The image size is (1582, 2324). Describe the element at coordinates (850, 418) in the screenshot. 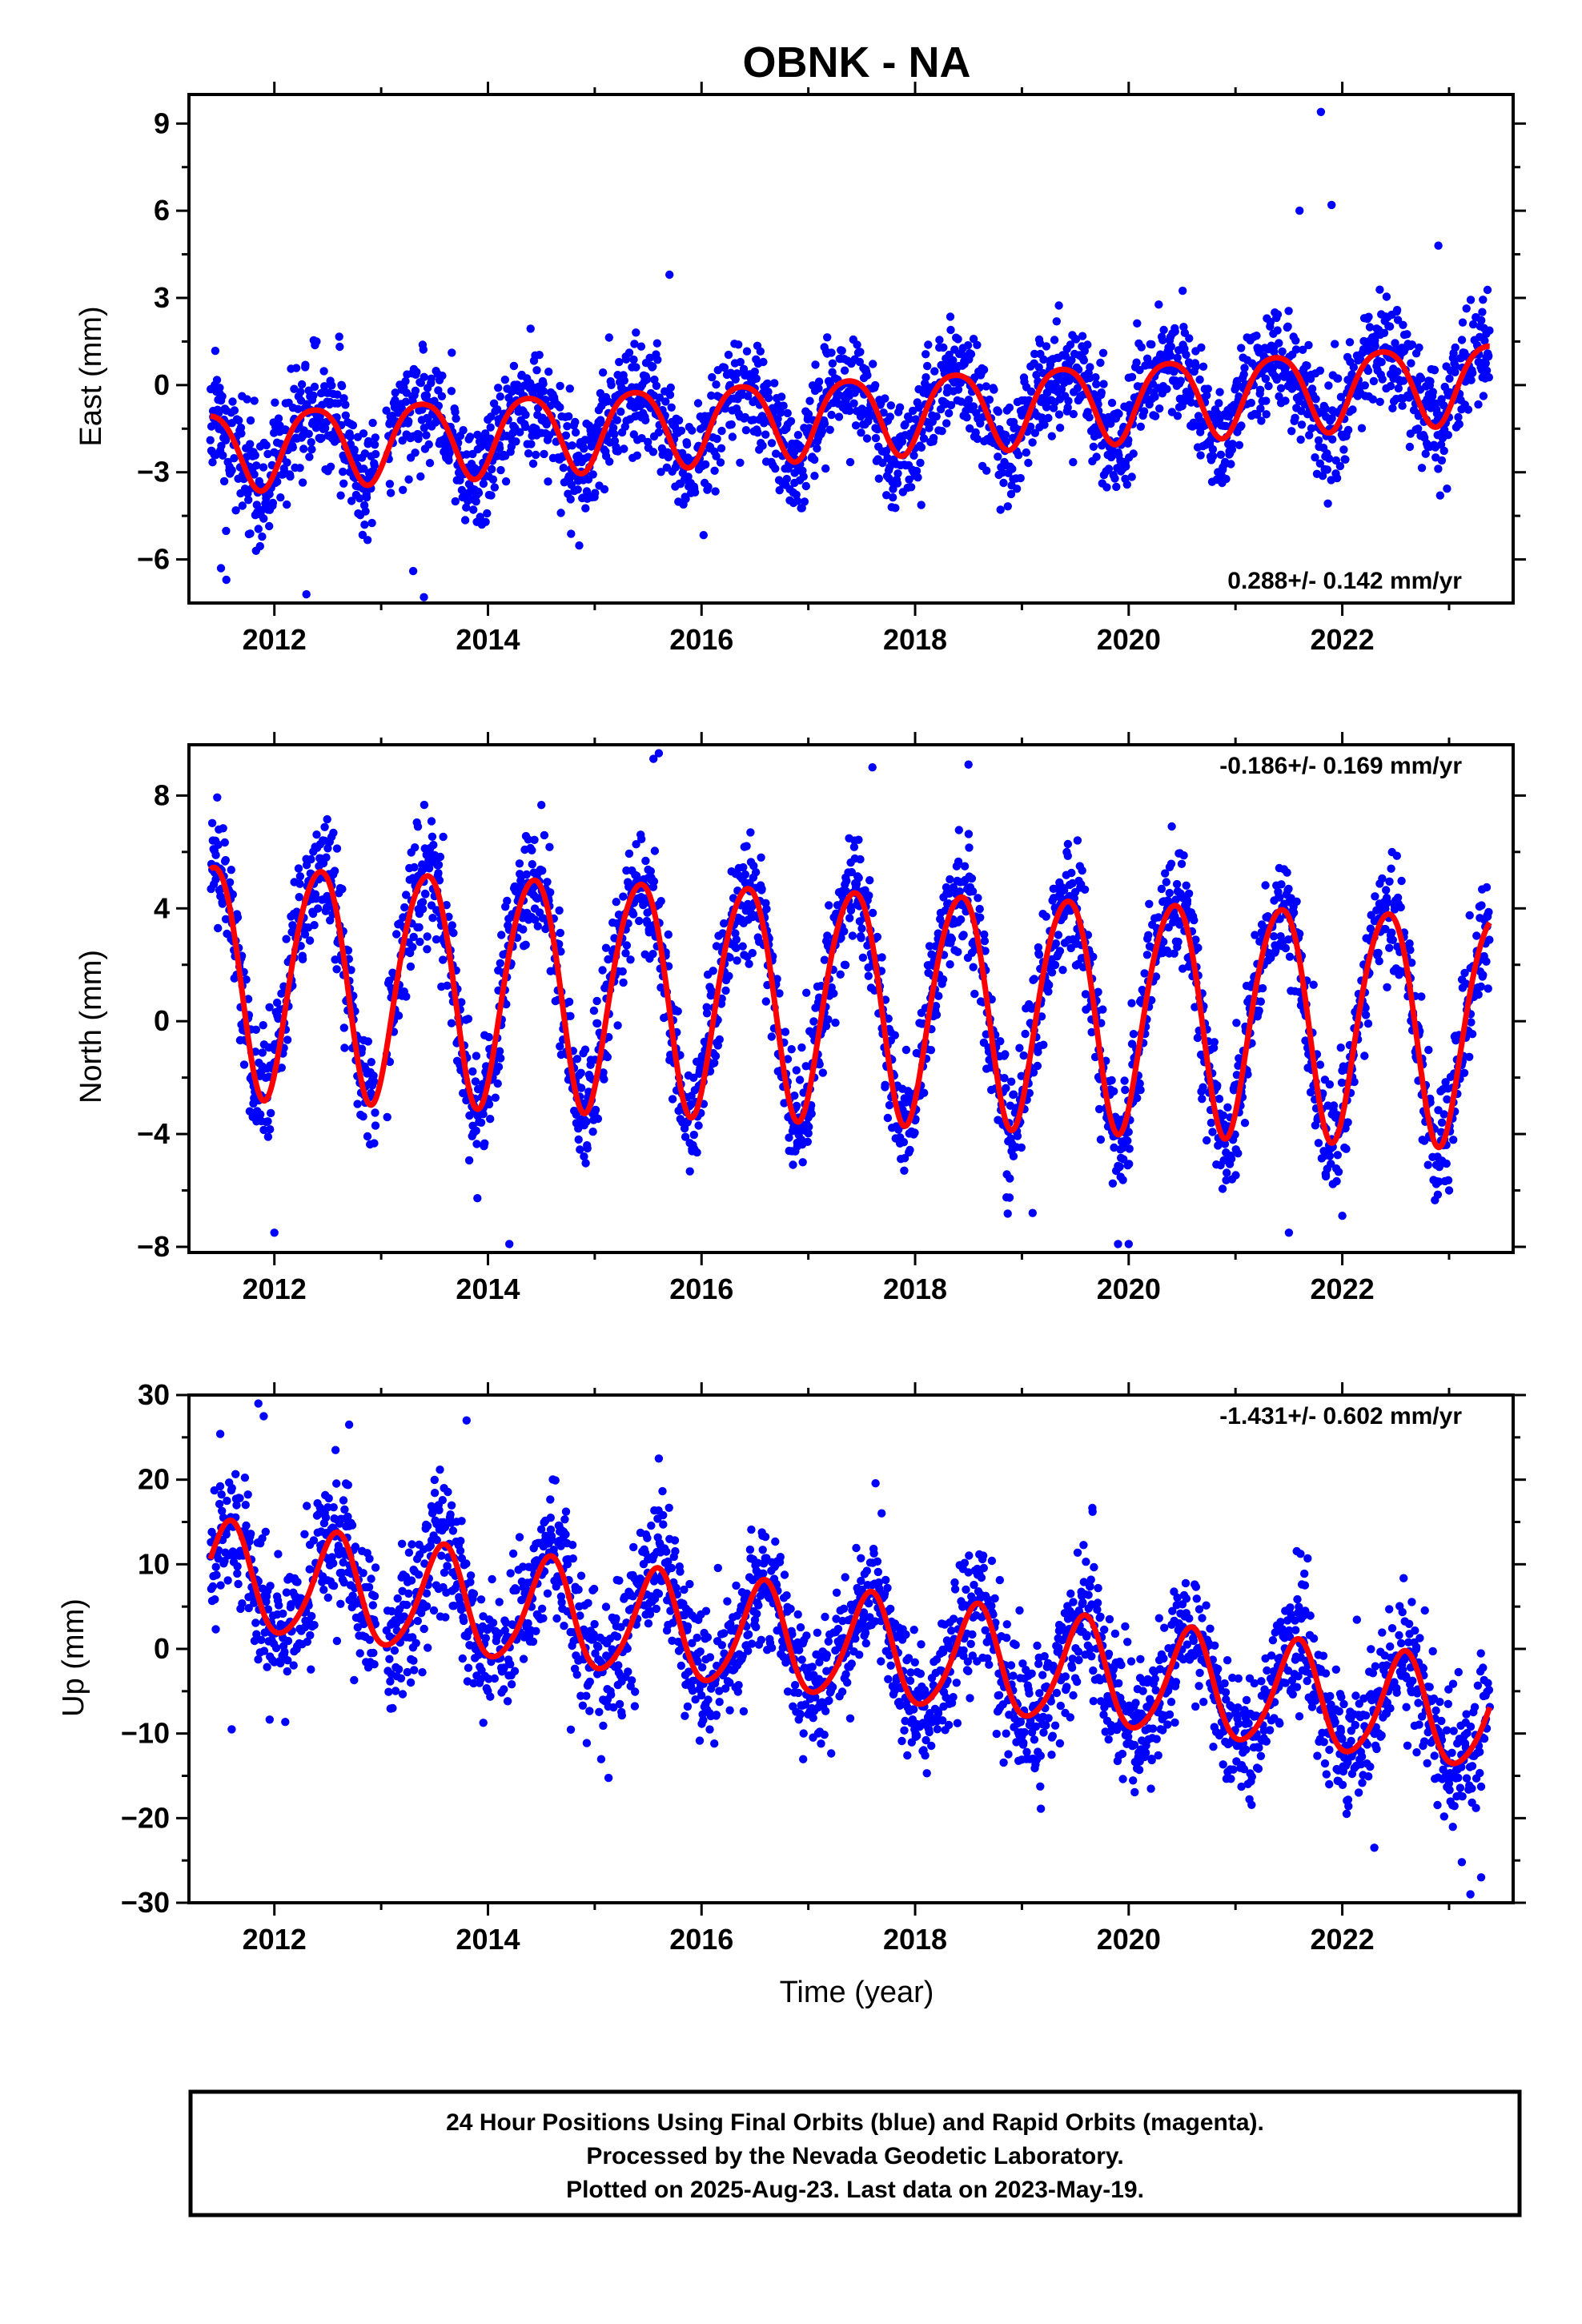

I see `model-fit-line` at that location.